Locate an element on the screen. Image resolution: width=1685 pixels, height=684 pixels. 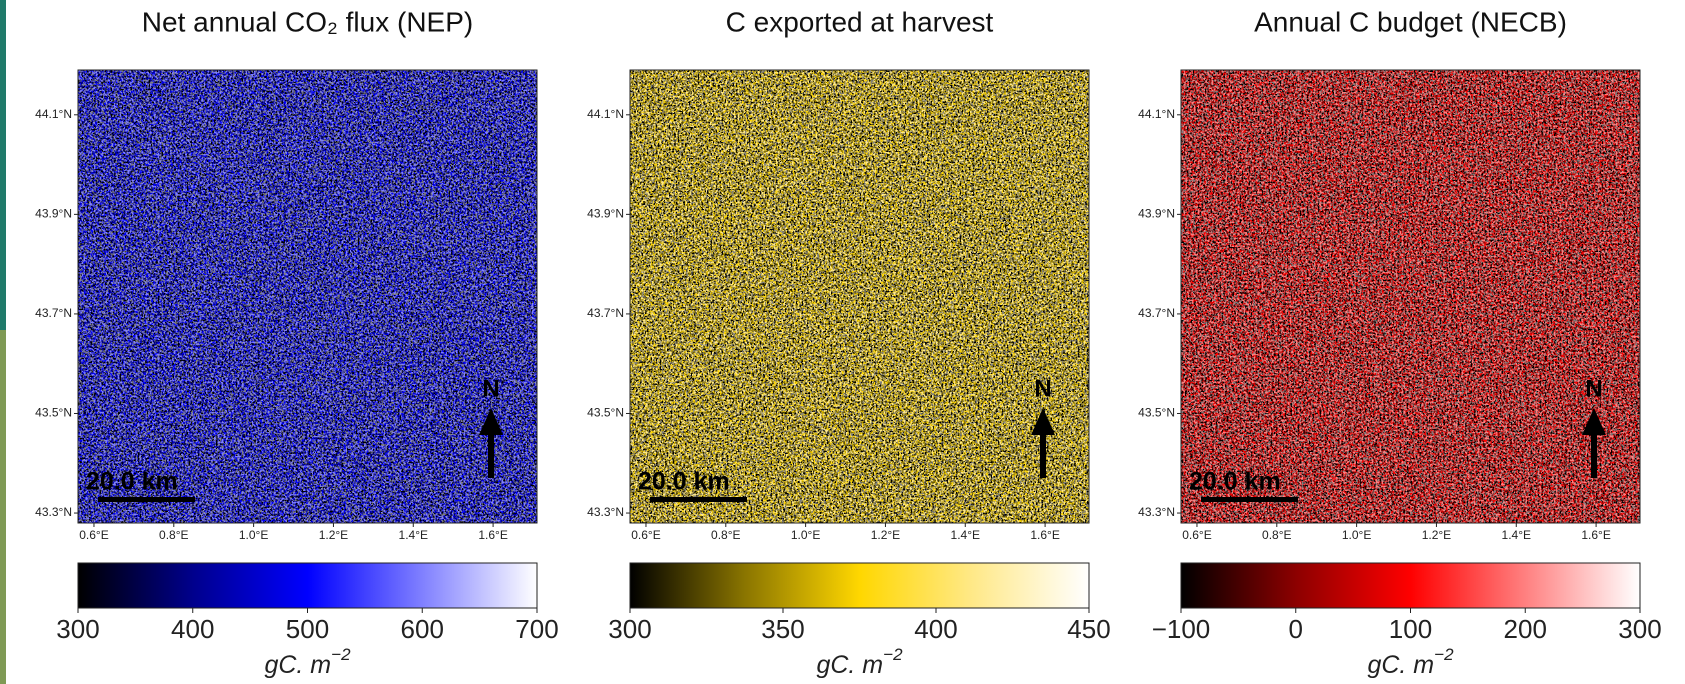
colorbar-tick-label: 700 is located at coordinates (536, 629).